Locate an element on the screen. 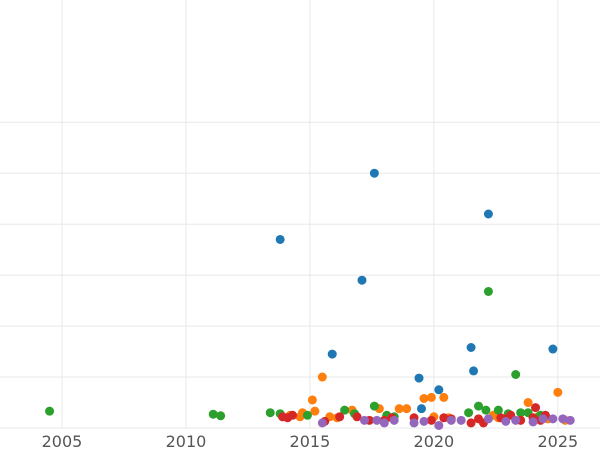 Image resolution: width=600 pixels, height=450 pixels. x-tick-label: 2020 is located at coordinates (434, 441).